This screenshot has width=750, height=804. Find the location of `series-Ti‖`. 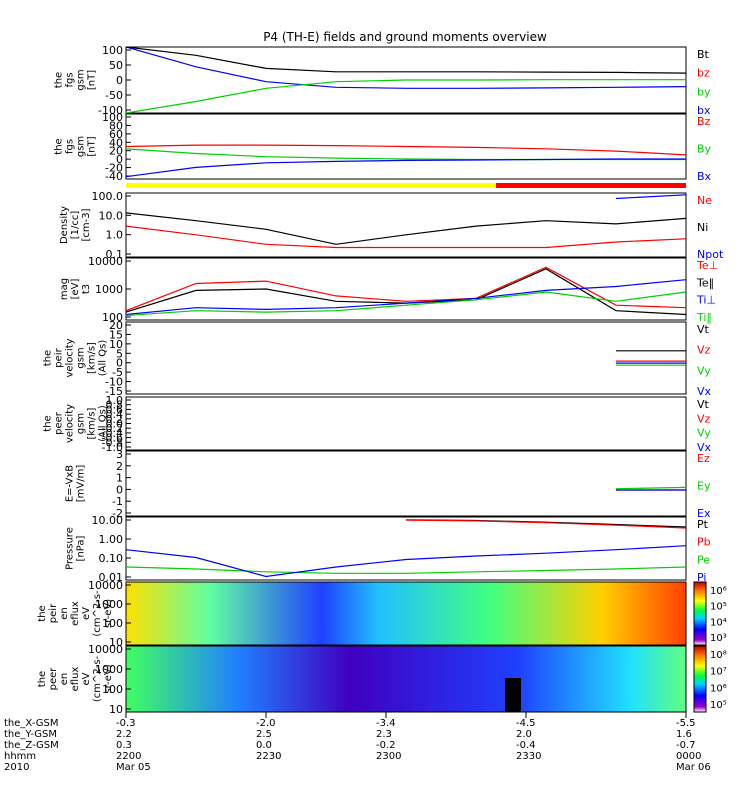

series-Ti‖ is located at coordinates (406, 304).